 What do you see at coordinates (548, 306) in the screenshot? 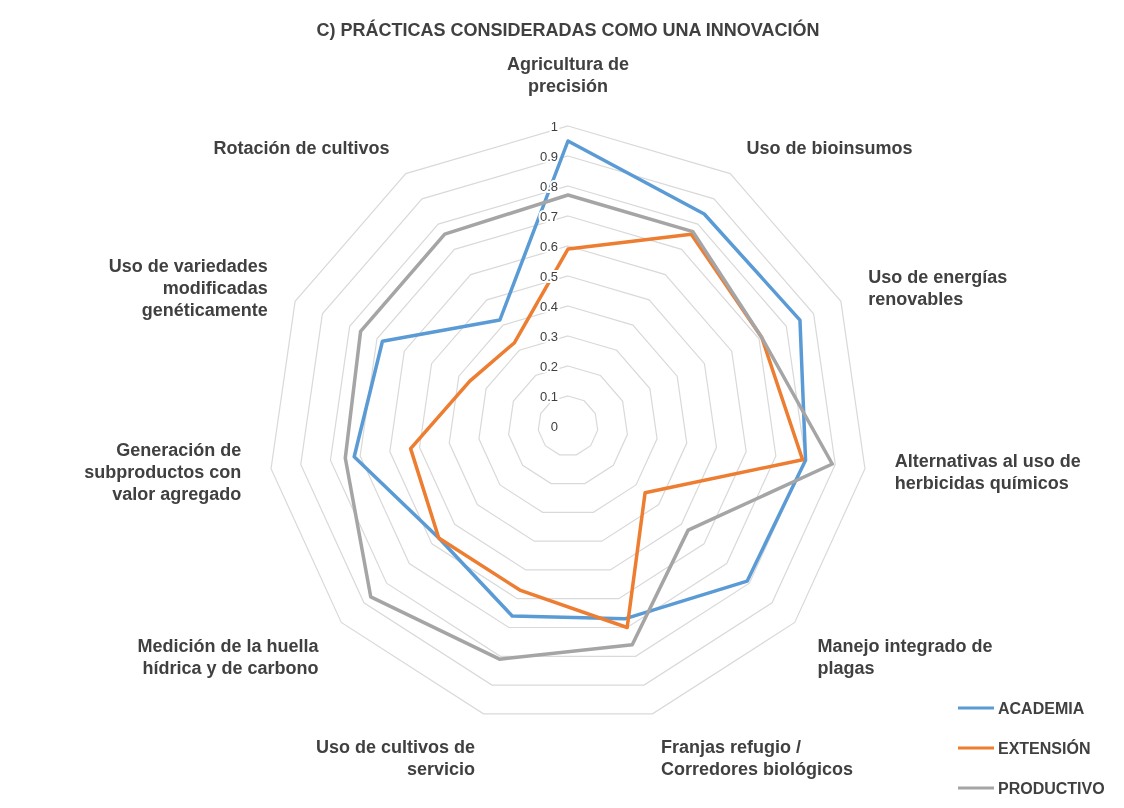
I see `y-tick-label: 0.4` at bounding box center [548, 306].